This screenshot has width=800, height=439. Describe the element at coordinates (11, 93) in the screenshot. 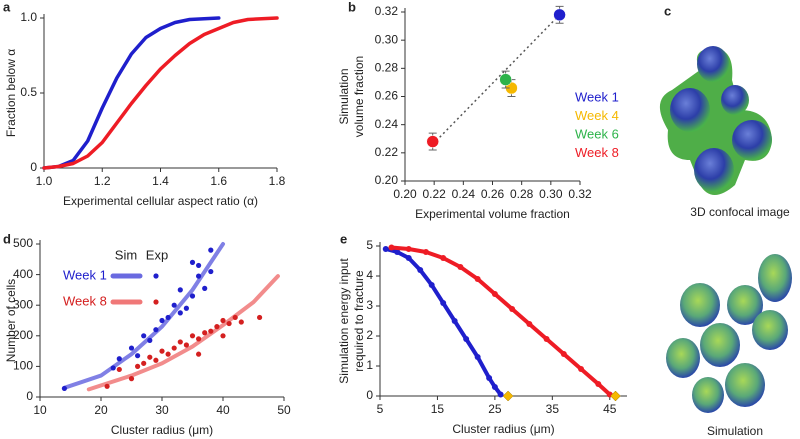

I see `y-axis-label: Fraction below α` at that location.